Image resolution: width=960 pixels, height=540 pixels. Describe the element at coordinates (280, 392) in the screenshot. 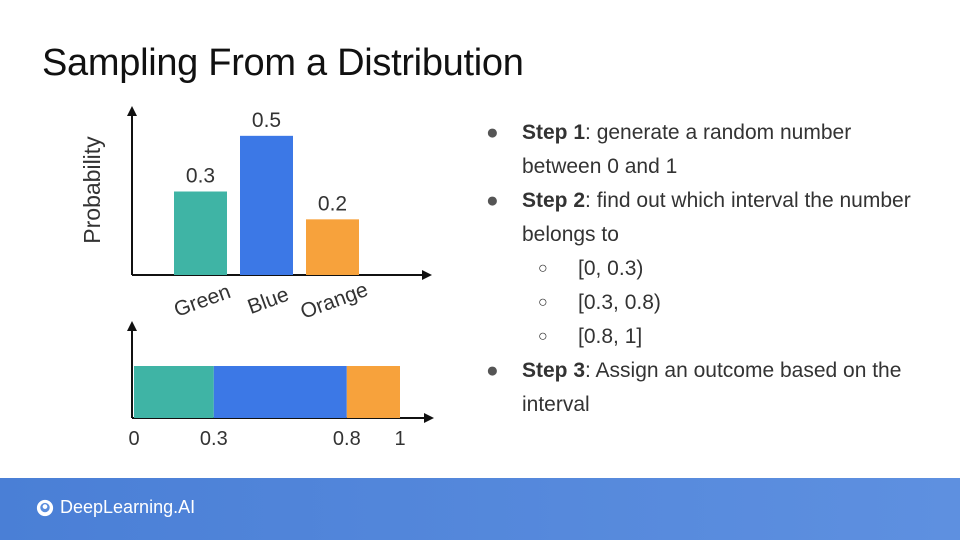

I see `interval-segment-blue` at that location.